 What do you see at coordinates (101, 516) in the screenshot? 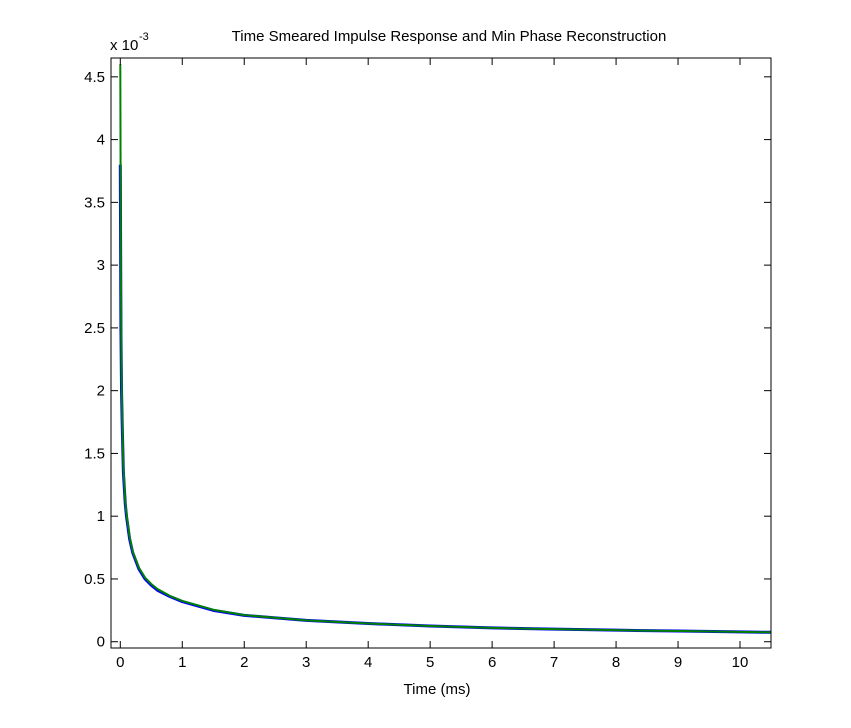
I see `y-tick-label: 1` at bounding box center [101, 516].